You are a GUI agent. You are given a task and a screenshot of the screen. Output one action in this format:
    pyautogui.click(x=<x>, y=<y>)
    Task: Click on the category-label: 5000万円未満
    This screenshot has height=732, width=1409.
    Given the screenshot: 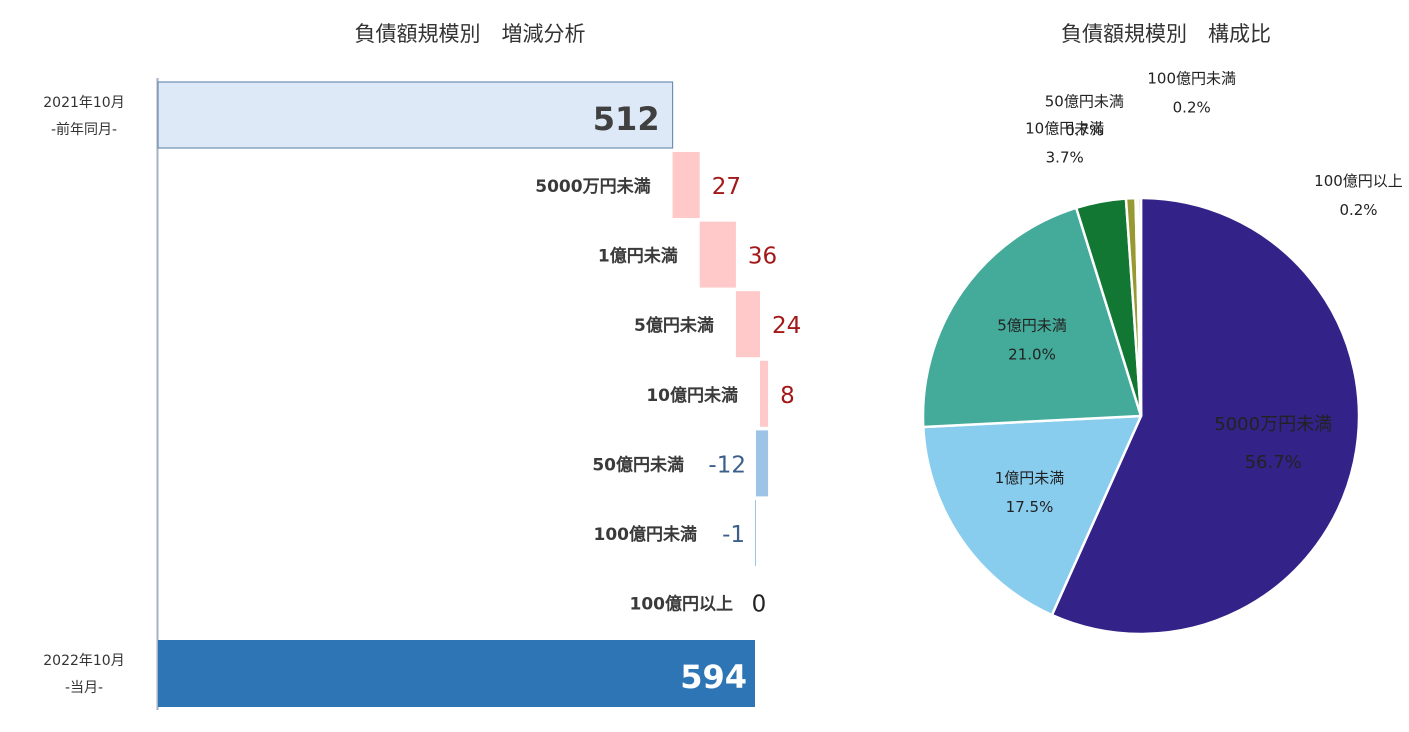 What is the action you would take?
    pyautogui.click(x=592, y=186)
    